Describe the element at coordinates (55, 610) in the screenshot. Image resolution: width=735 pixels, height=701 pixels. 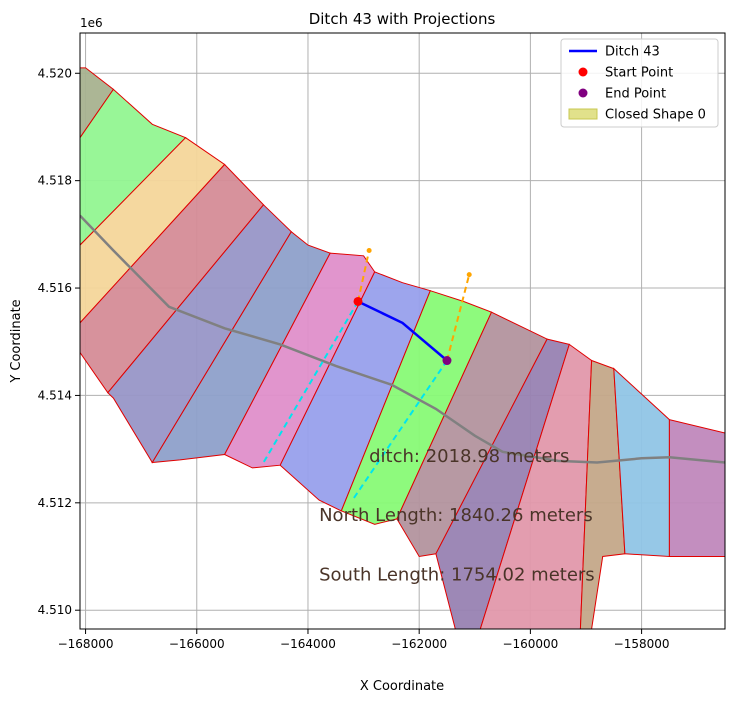
I see `y-tick-label: 4.510` at that location.